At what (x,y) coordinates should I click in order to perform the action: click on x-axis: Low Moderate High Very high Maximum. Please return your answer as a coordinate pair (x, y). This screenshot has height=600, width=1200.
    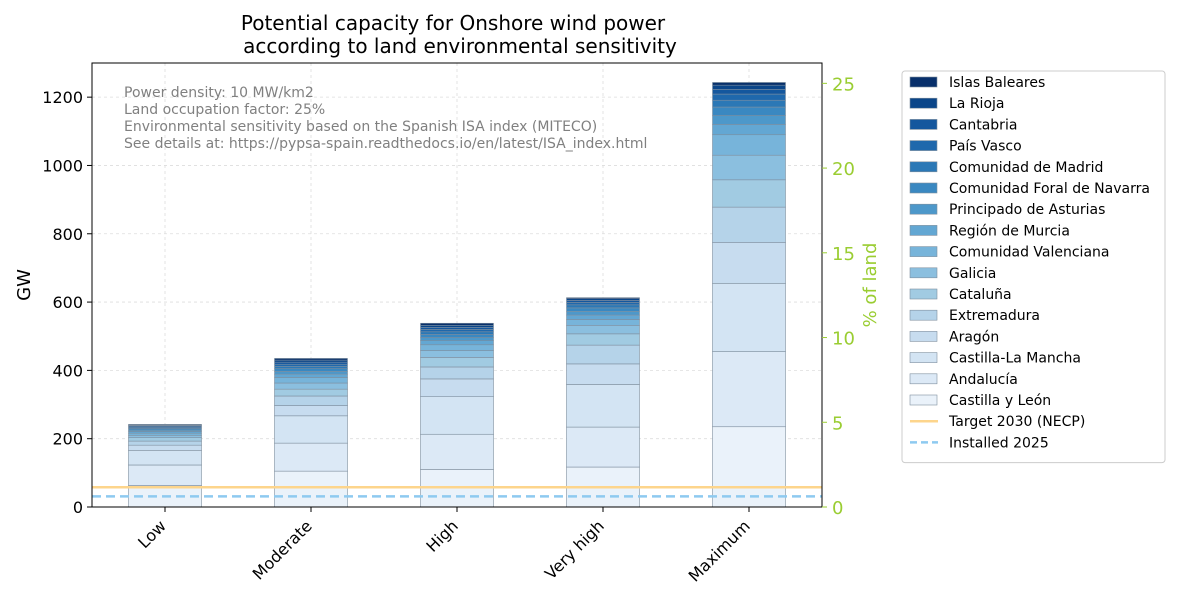
    Looking at the image, I should click on (444, 546).